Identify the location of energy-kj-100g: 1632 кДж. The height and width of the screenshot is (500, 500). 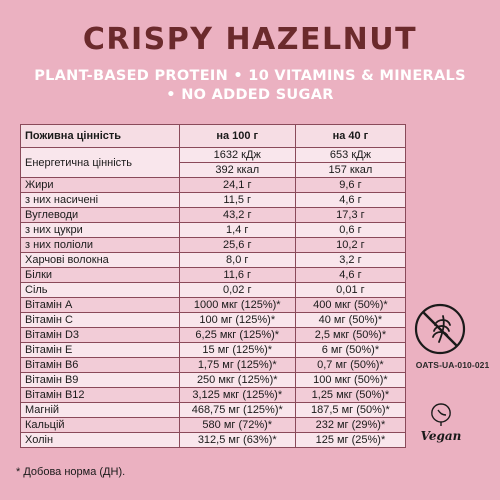
(237, 155).